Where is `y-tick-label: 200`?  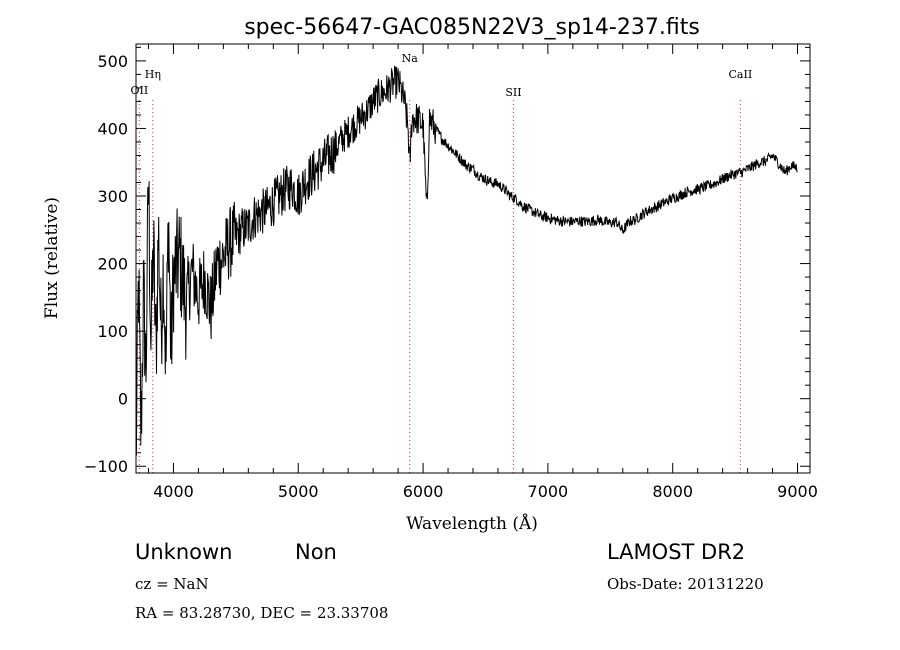
y-tick-label: 200 is located at coordinates (112, 264).